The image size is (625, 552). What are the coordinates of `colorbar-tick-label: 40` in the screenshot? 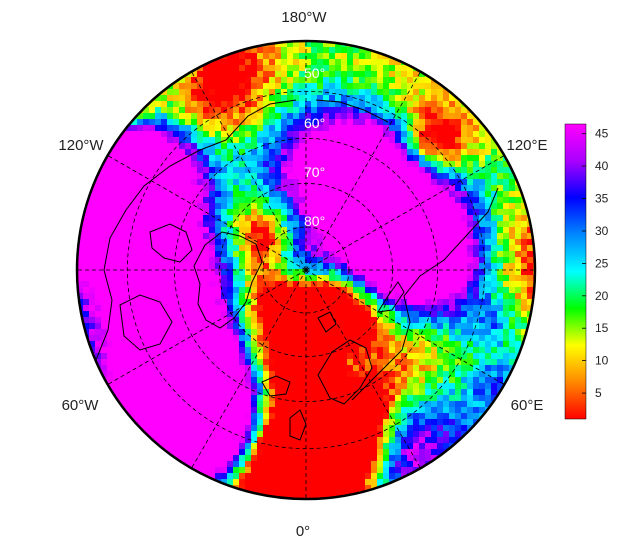 It's located at (602, 166).